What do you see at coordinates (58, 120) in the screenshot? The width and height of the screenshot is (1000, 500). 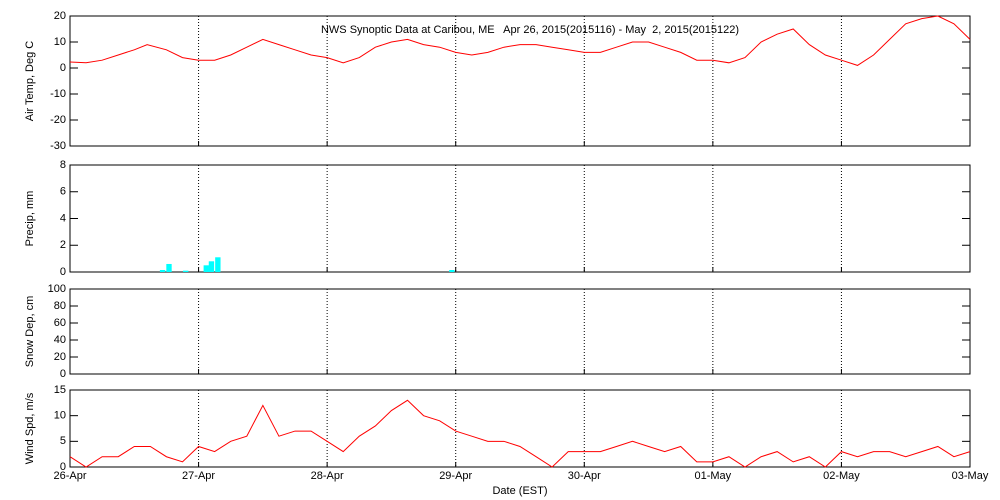 I see `y-tick-label: -20` at bounding box center [58, 120].